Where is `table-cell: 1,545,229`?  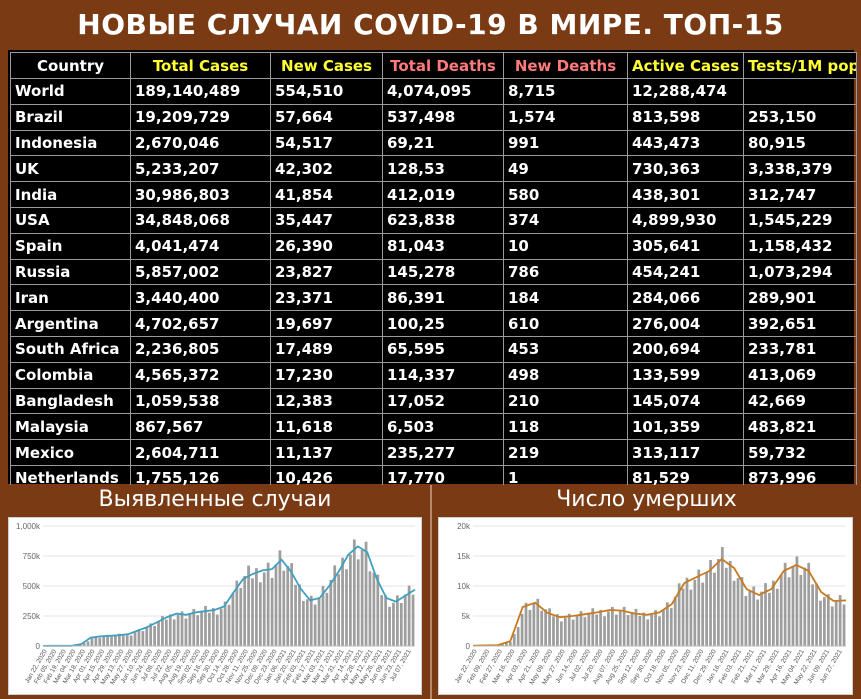
table-cell: 1,545,229 is located at coordinates (800, 220).